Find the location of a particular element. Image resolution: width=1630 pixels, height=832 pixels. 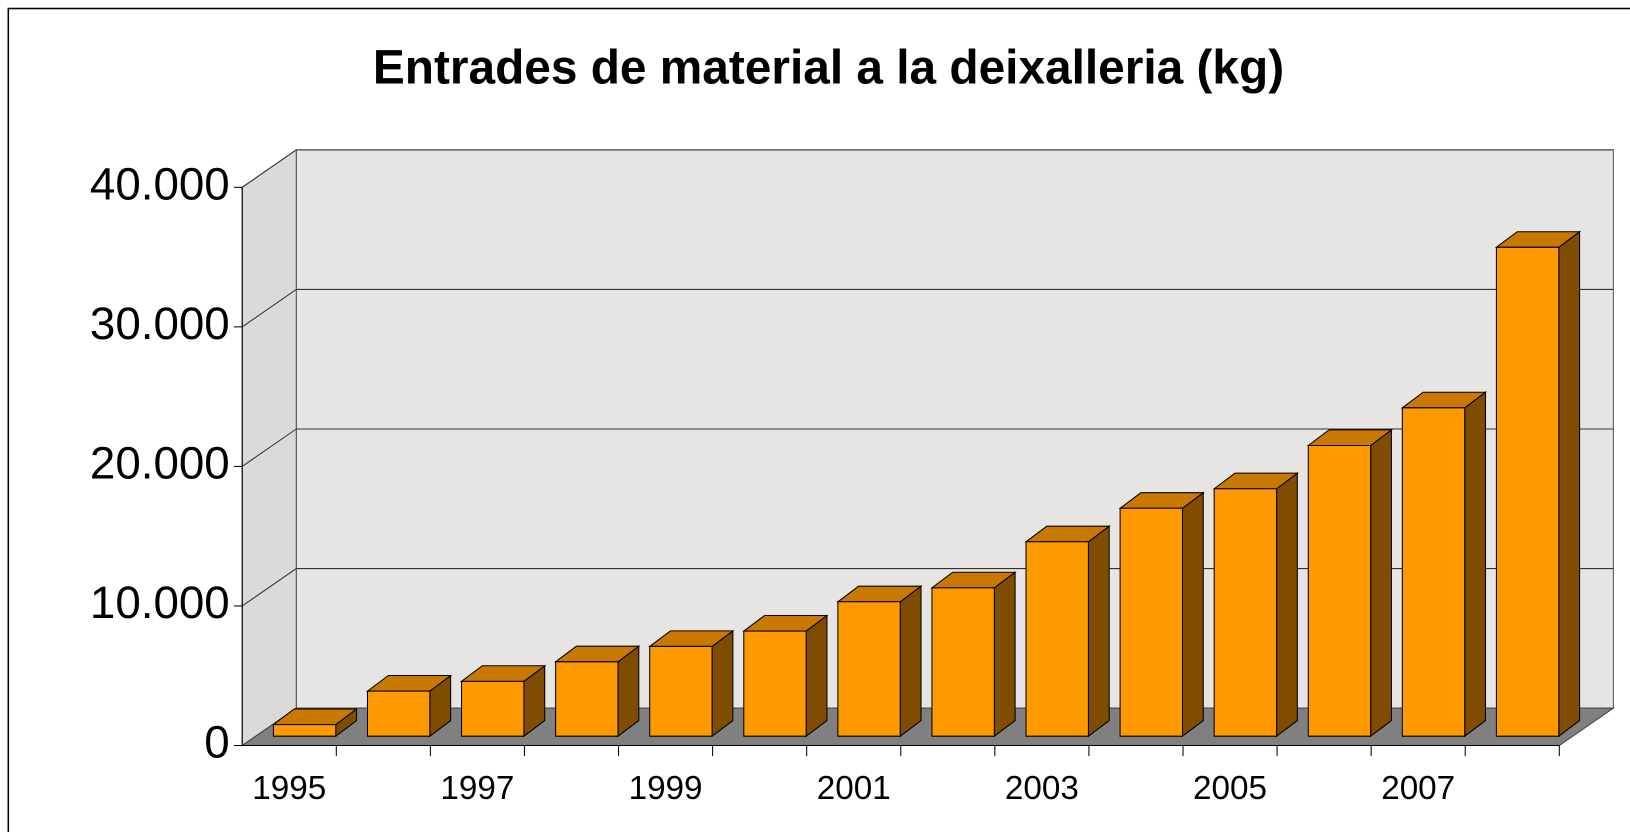

x-tick-label: 1997 is located at coordinates (477, 788).